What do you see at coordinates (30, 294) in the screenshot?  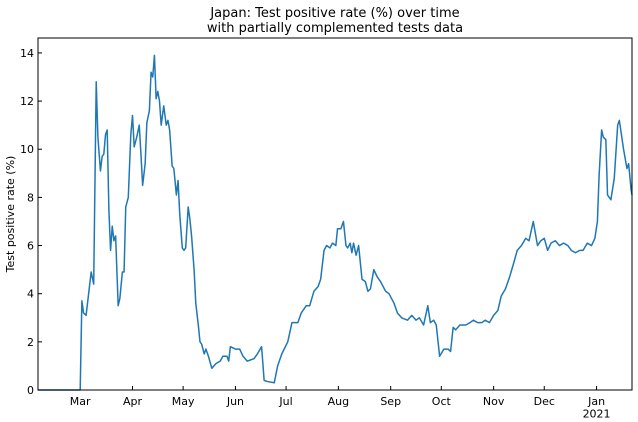 I see `y-tick-label: 4` at bounding box center [30, 294].